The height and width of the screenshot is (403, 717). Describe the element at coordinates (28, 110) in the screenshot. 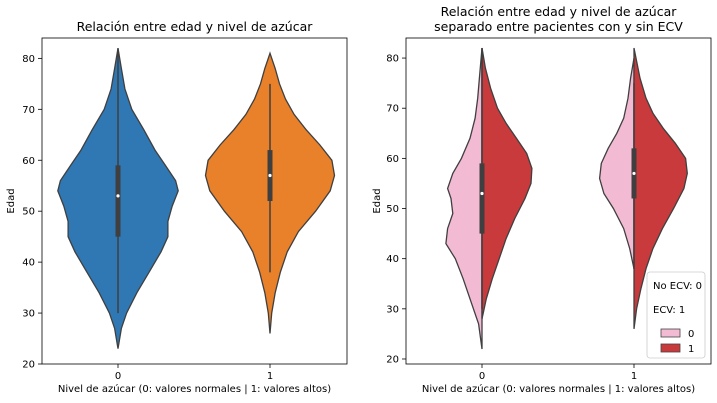

I see `left-ytick-label: 70` at that location.